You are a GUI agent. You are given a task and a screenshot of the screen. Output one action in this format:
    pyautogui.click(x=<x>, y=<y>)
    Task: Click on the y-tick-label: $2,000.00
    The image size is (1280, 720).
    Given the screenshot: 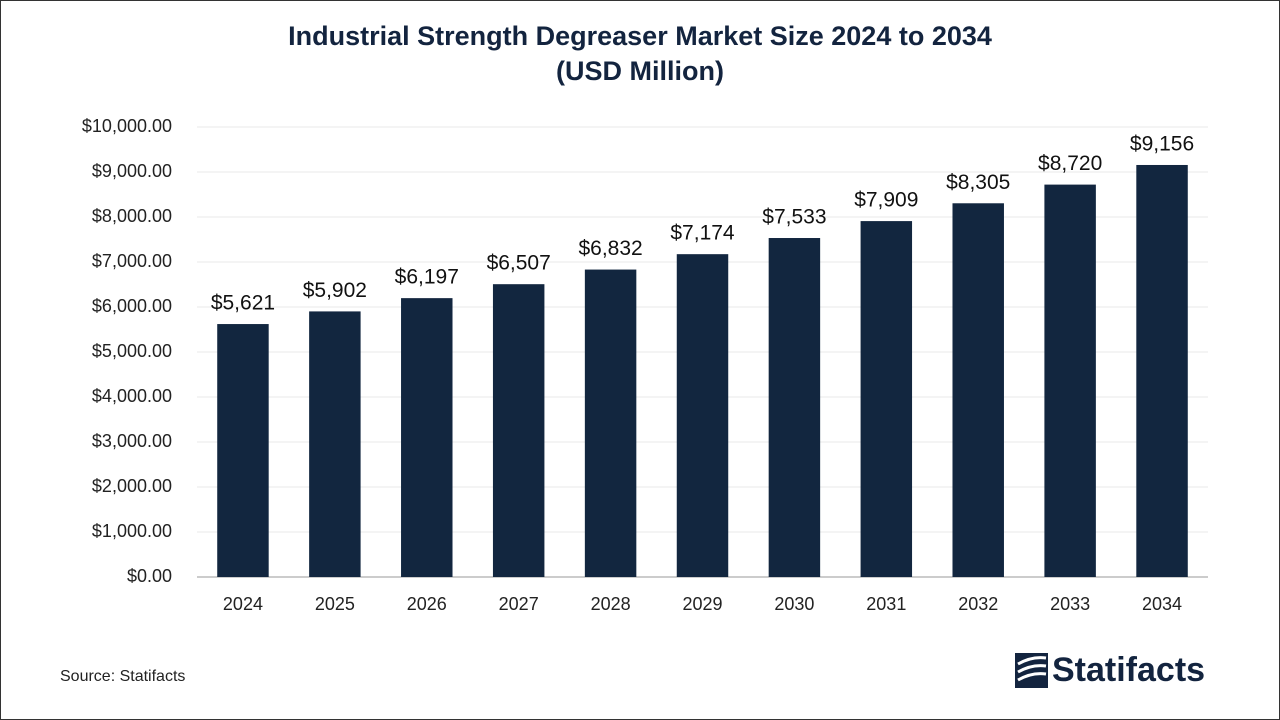 What is the action you would take?
    pyautogui.click(x=132, y=486)
    